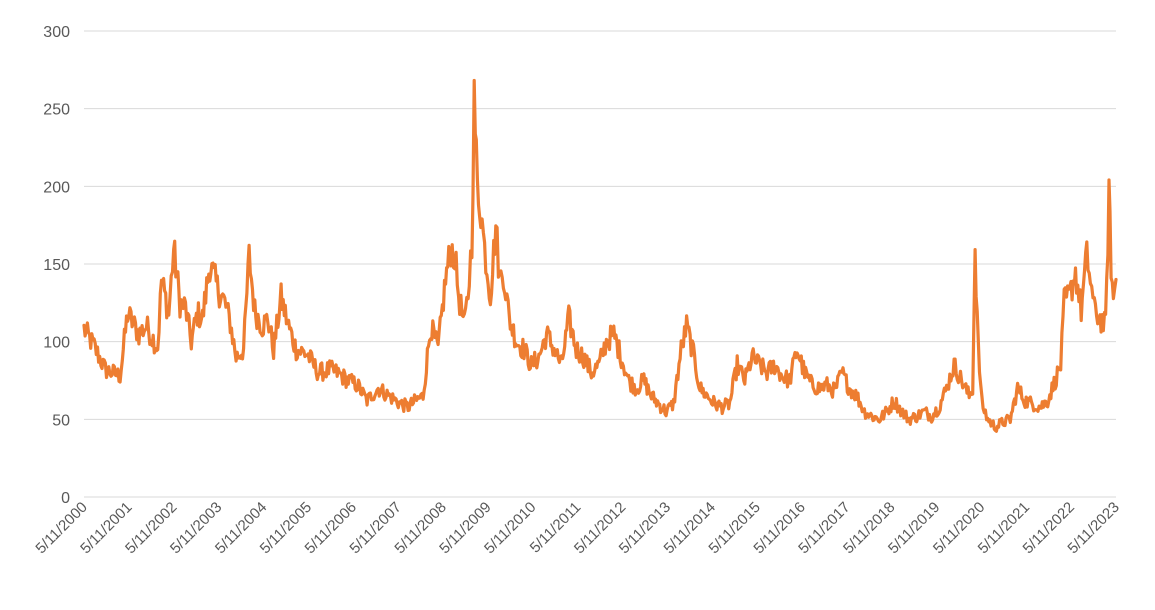 The height and width of the screenshot is (610, 1155). I want to click on y-tick-label: 50, so click(61, 420).